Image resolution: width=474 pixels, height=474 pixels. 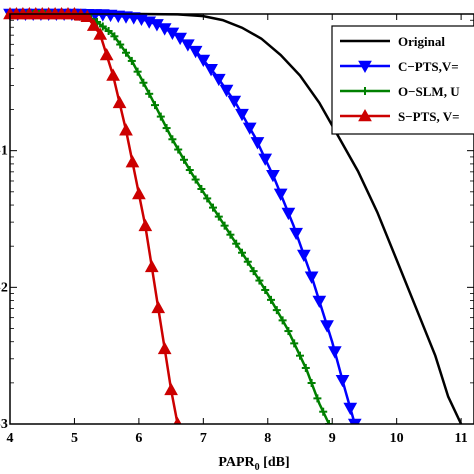 I want to click on x-axis-label-subscript: 0, so click(x=257, y=467).